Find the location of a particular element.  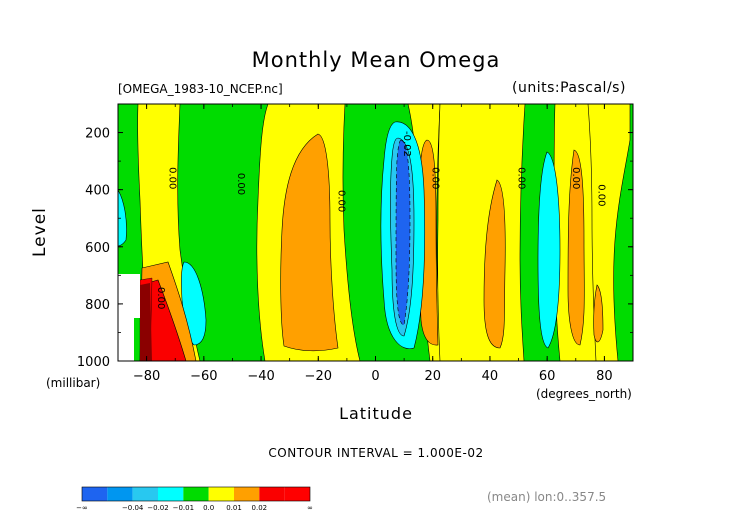

file-label: [OMEGA_1983-10_NCEP.nc] is located at coordinates (200, 89).